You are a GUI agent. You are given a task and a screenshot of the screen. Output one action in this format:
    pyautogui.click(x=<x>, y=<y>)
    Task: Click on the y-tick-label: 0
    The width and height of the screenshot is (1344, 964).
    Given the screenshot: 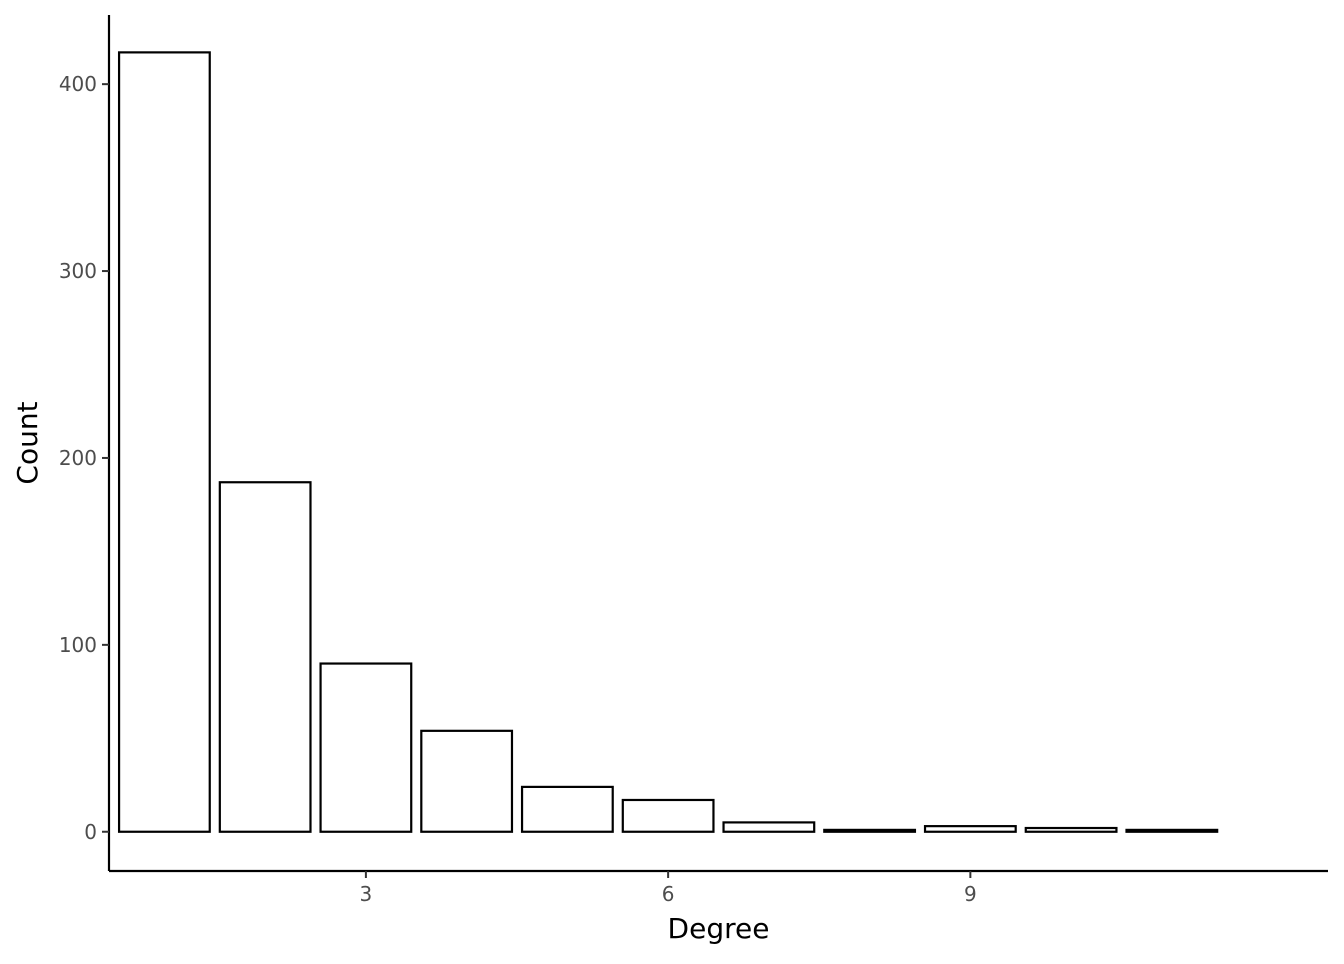 What is the action you would take?
    pyautogui.click(x=90, y=832)
    